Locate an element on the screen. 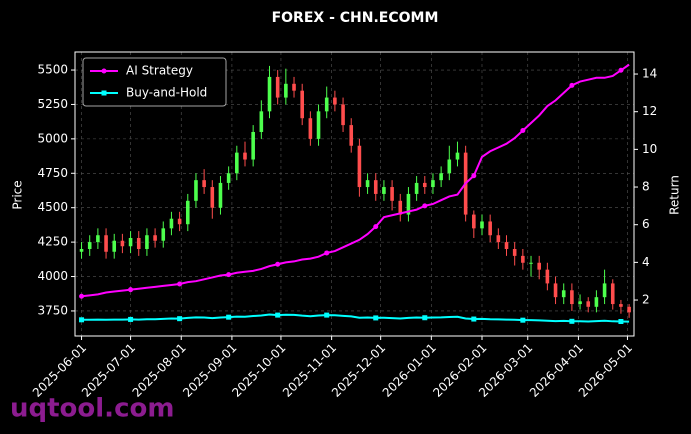 This screenshot has width=691, height=434. y-axis-label: Price is located at coordinates (18, 194).